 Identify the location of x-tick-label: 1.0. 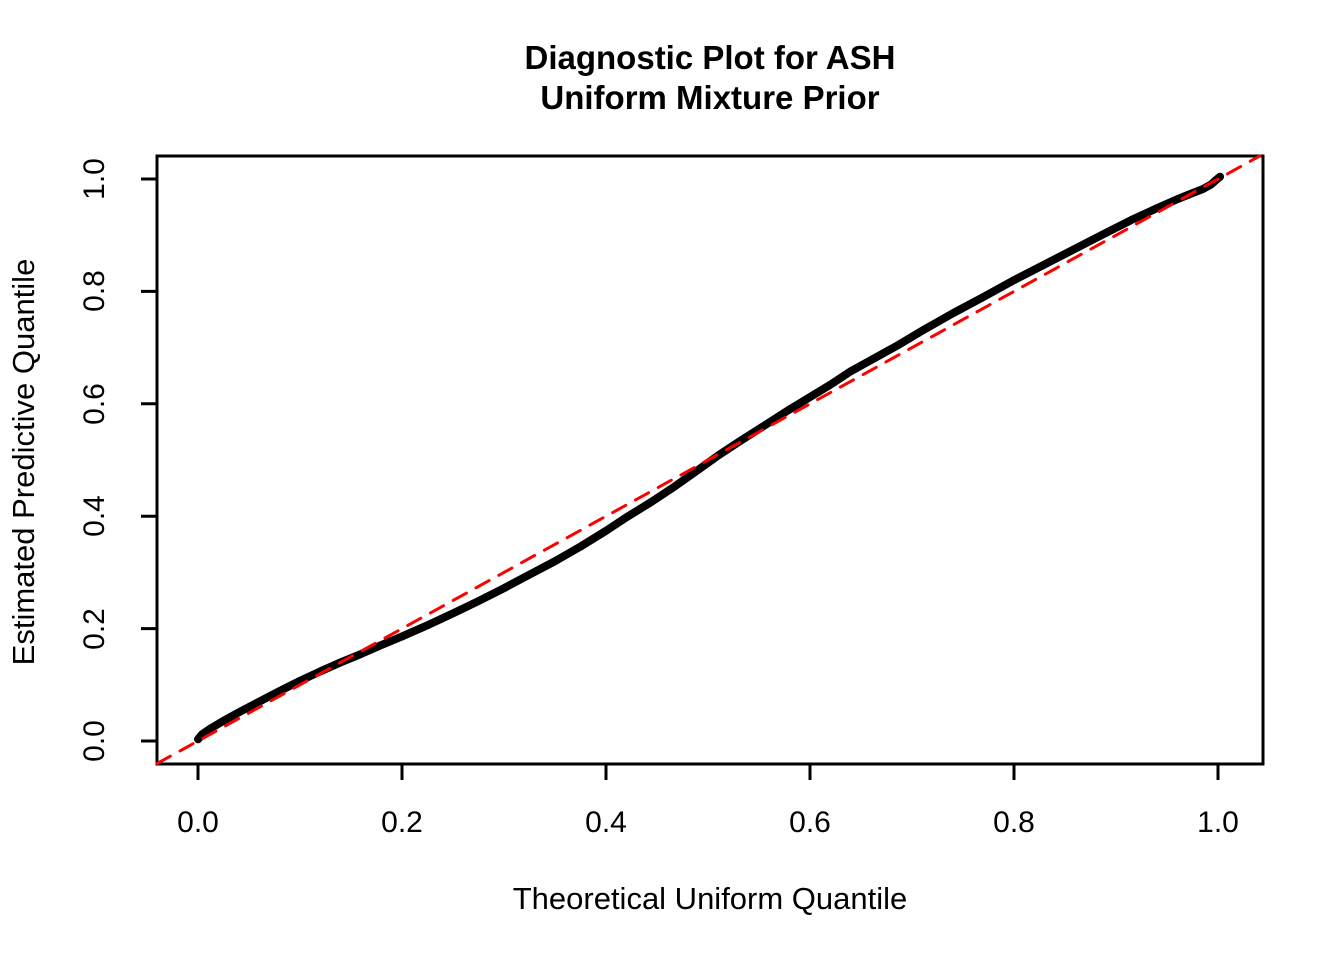
(1218, 822).